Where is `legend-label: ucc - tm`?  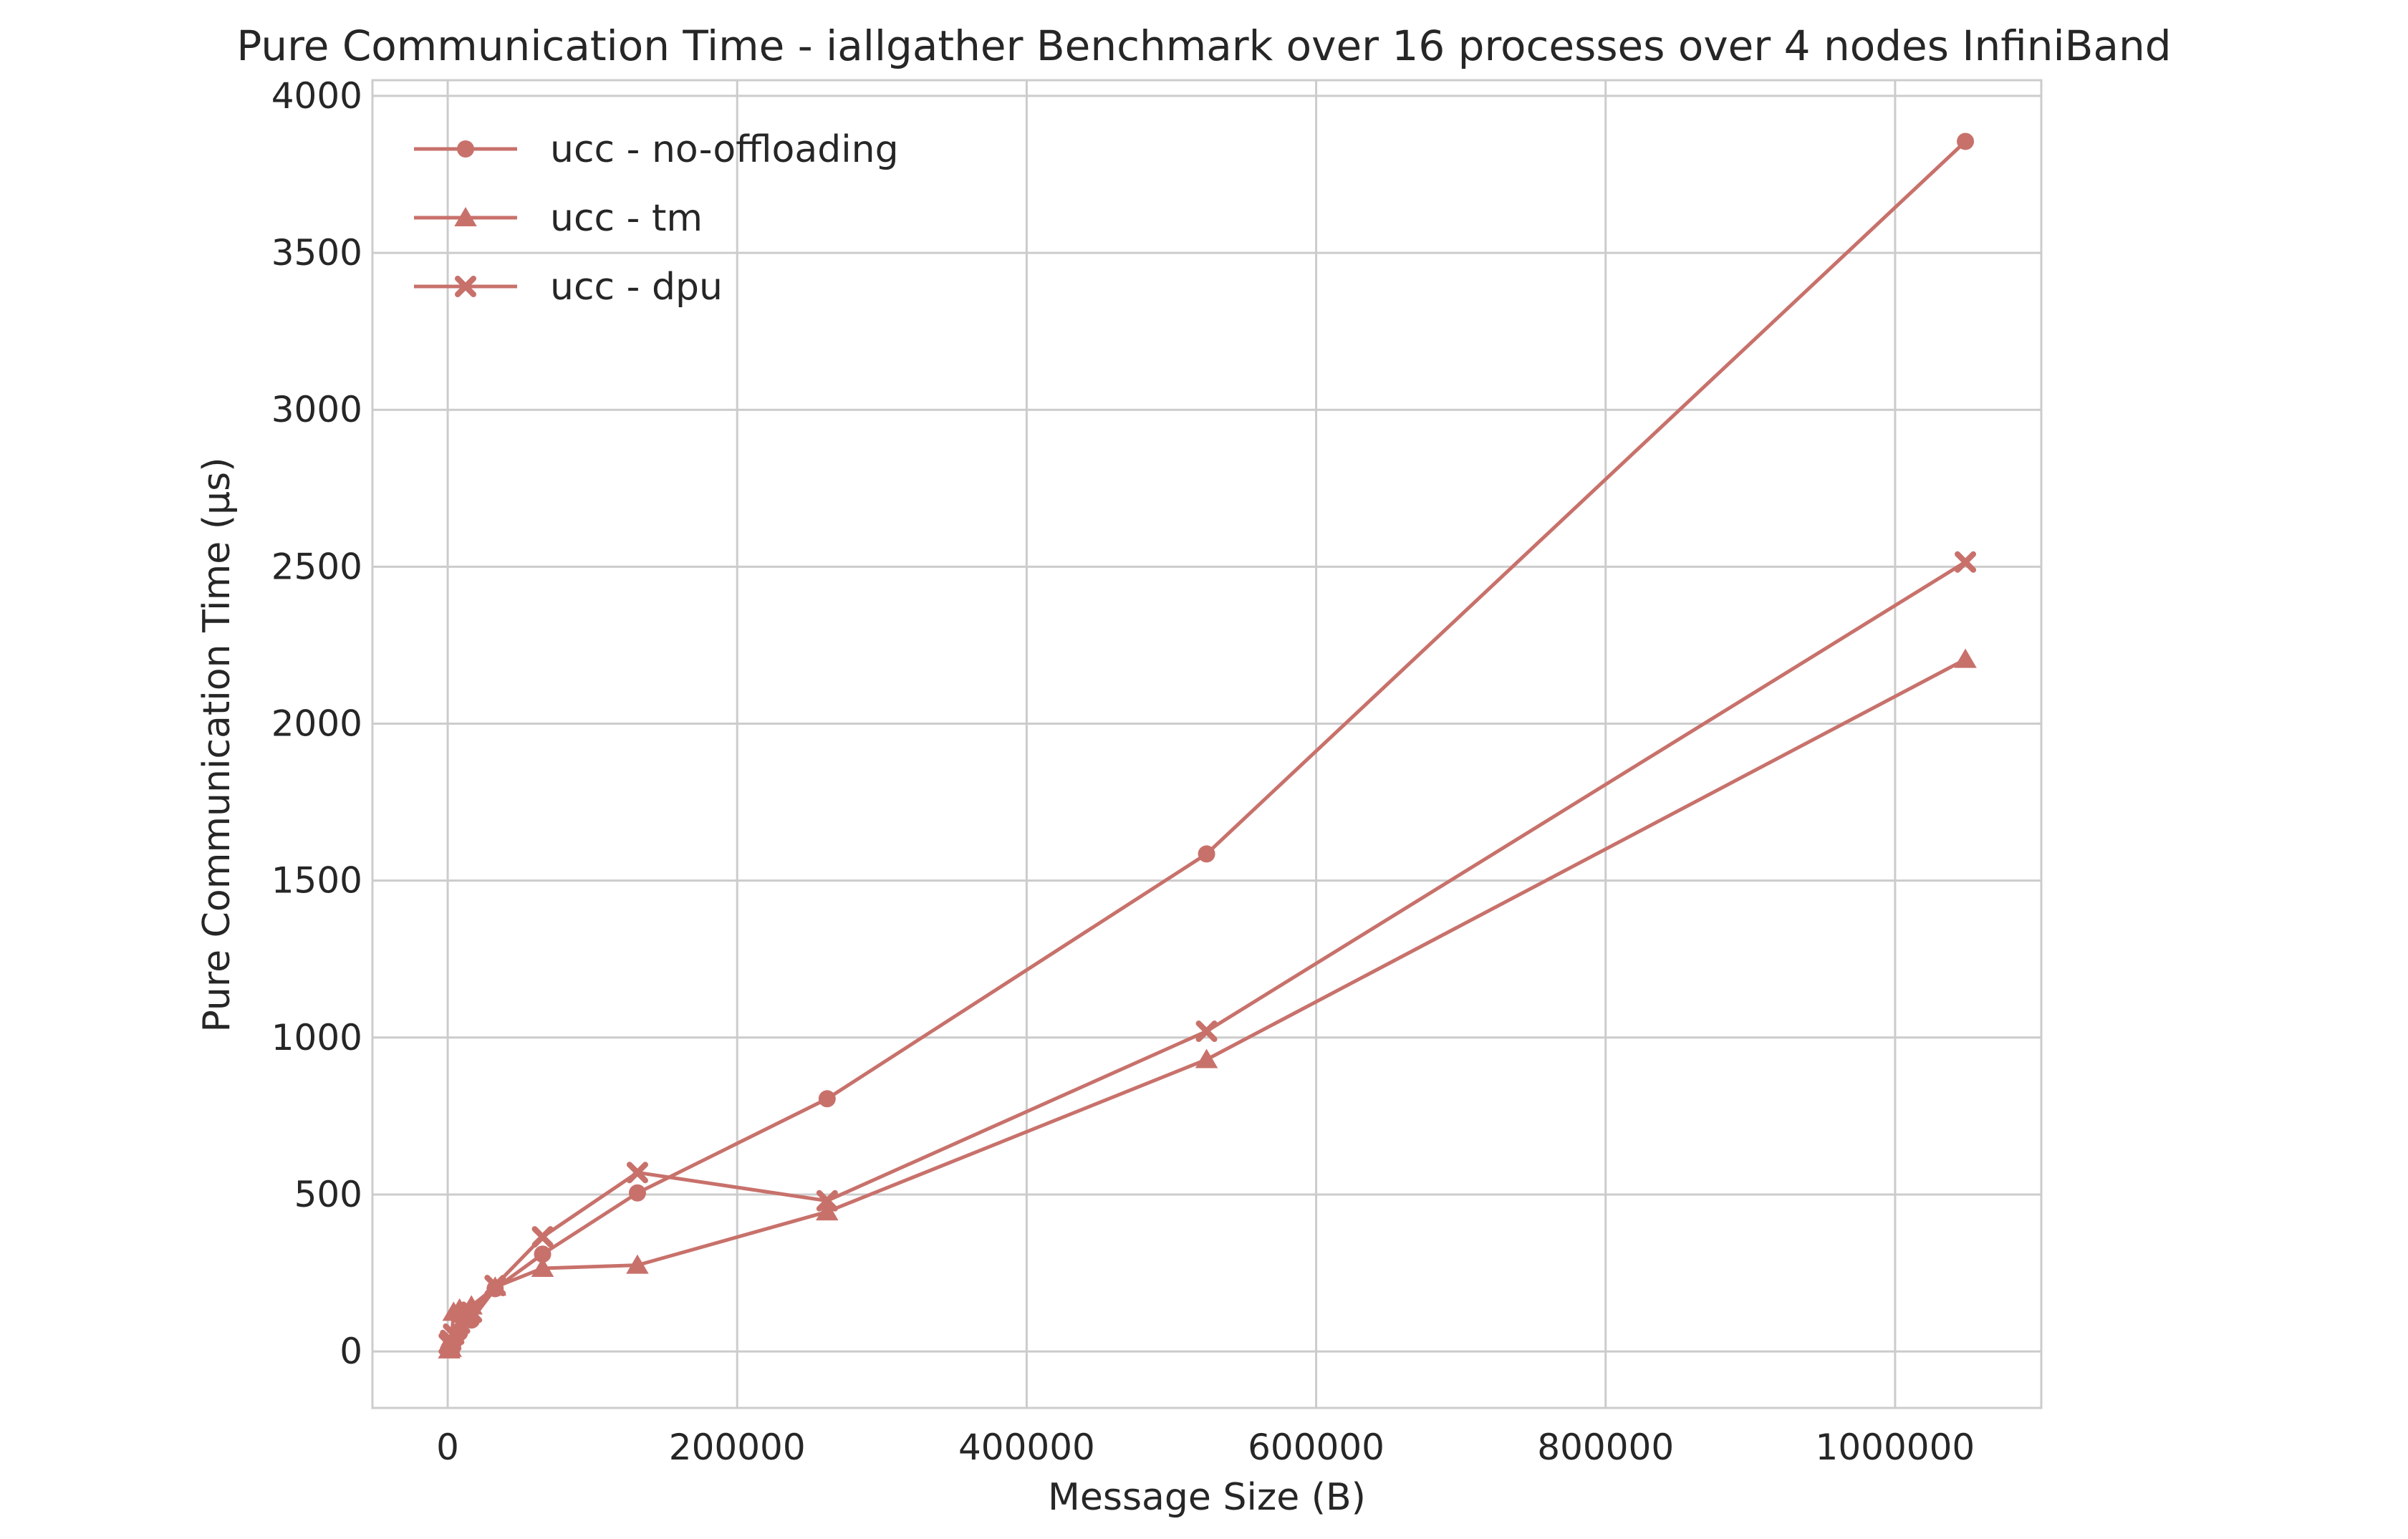
legend-label: ucc - tm is located at coordinates (626, 218).